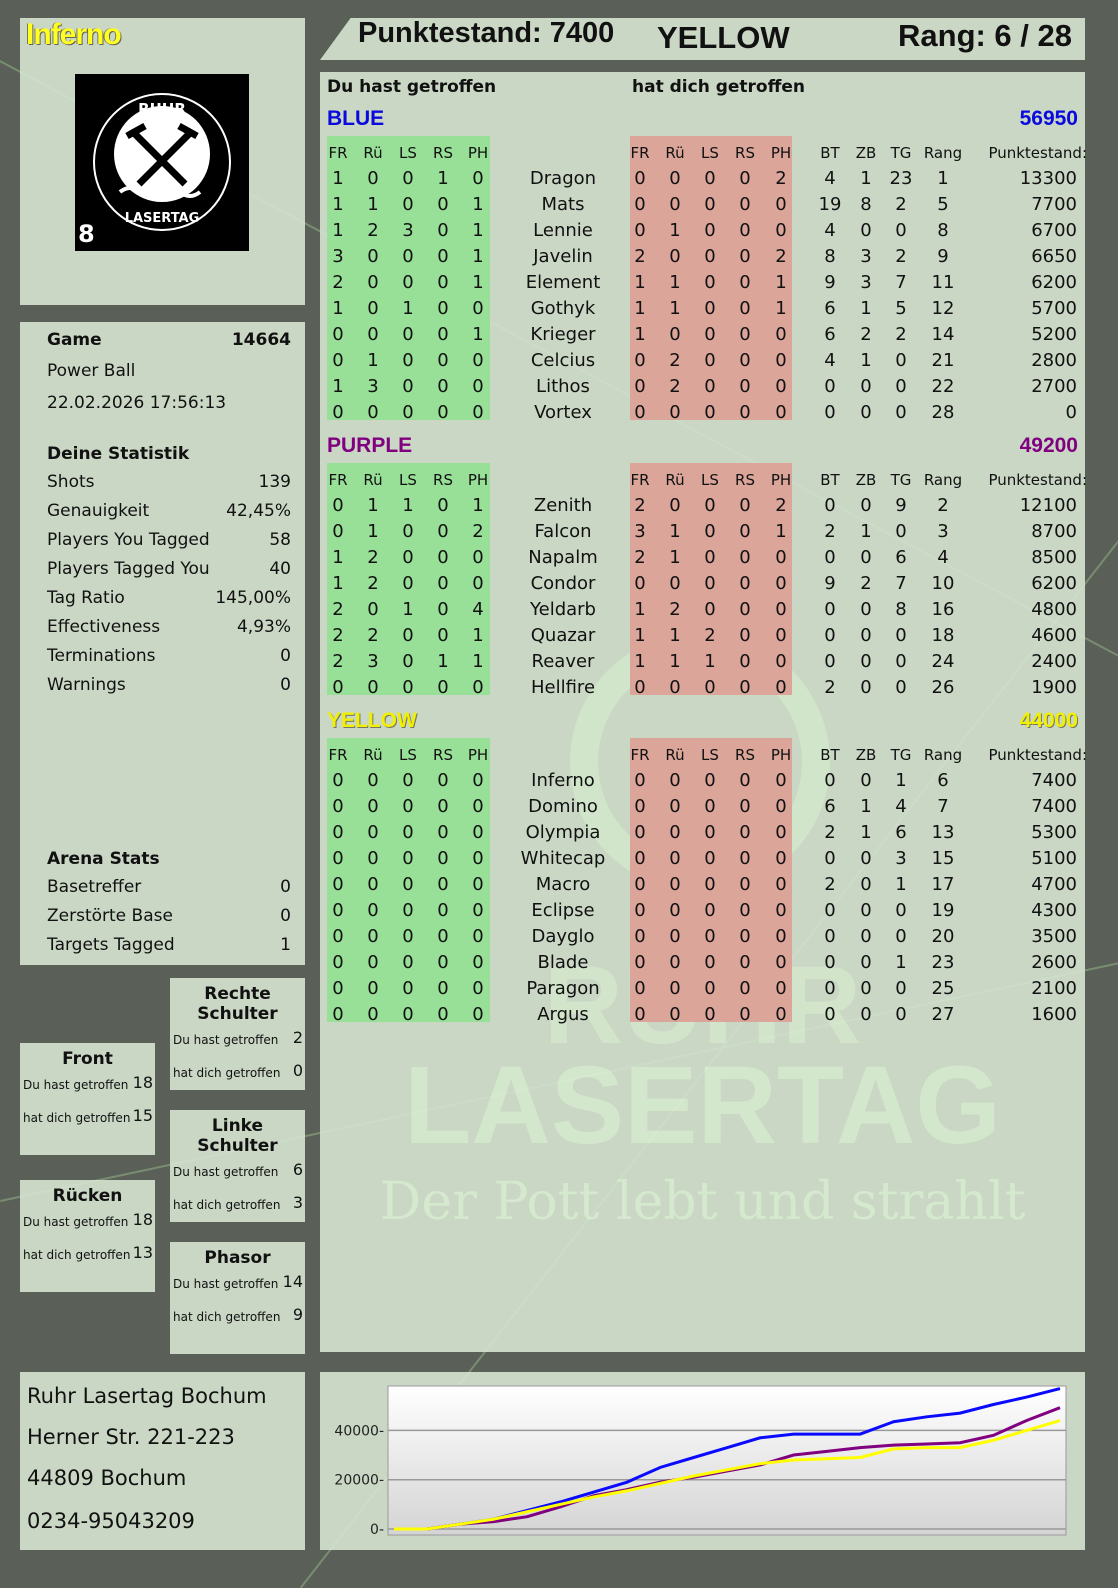 Image resolution: width=1118 pixels, height=1588 pixels. What do you see at coordinates (297, 1314) in the screenshot?
I see `zone-hit-you-value: 9` at bounding box center [297, 1314].